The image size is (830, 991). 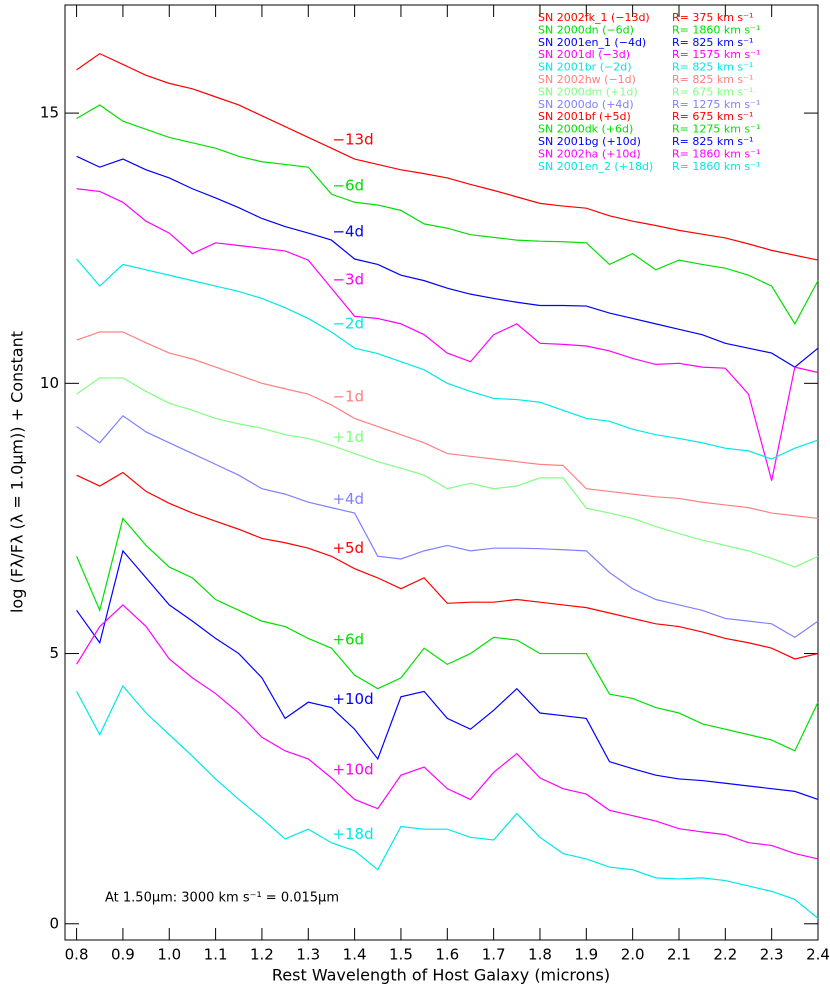 What do you see at coordinates (401, 955) in the screenshot?
I see `x-tick-label: 1.5` at bounding box center [401, 955].